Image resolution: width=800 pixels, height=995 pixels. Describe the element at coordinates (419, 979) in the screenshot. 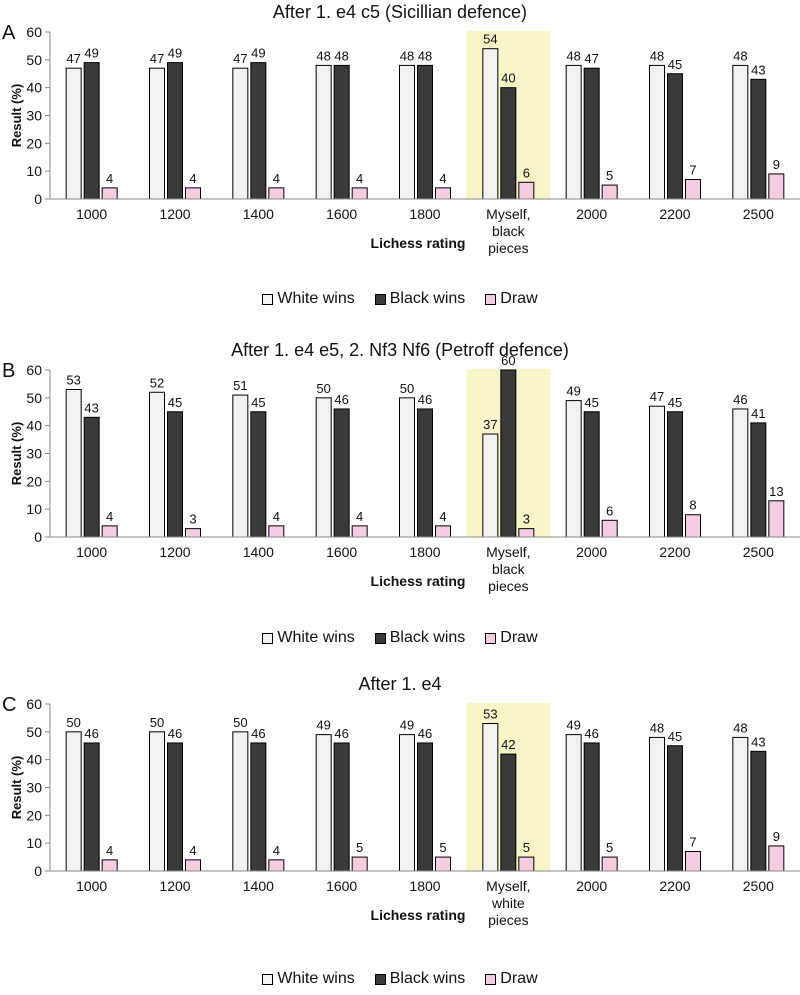

I see `legend-item-black: Black wins` at that location.